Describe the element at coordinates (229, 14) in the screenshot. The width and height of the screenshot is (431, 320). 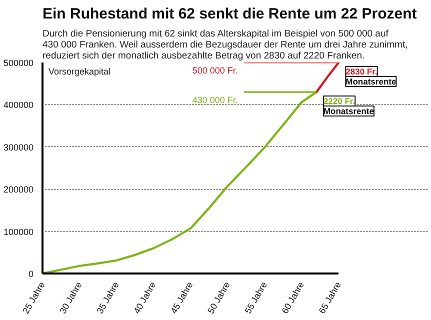
I see `chart-title: Ein Ruhestand mit 62 senkt die Rente um 22 Prozent` at that location.